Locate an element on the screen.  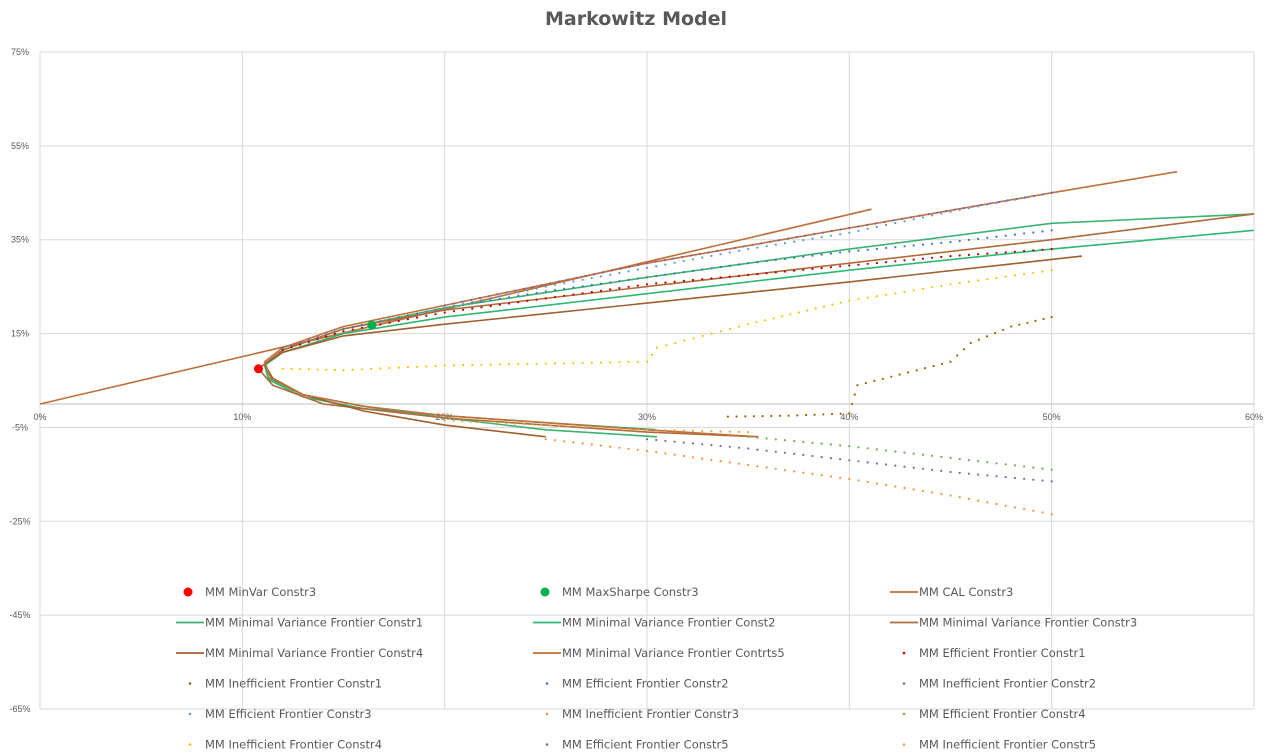
x-tick-label: 20% is located at coordinates (445, 417).